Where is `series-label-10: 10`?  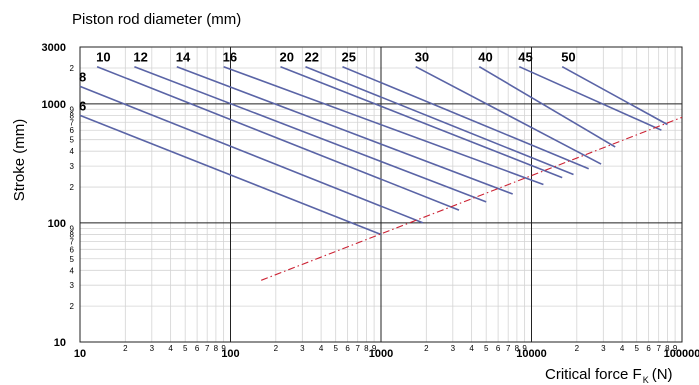
series-label-10: 10 is located at coordinates (103, 57).